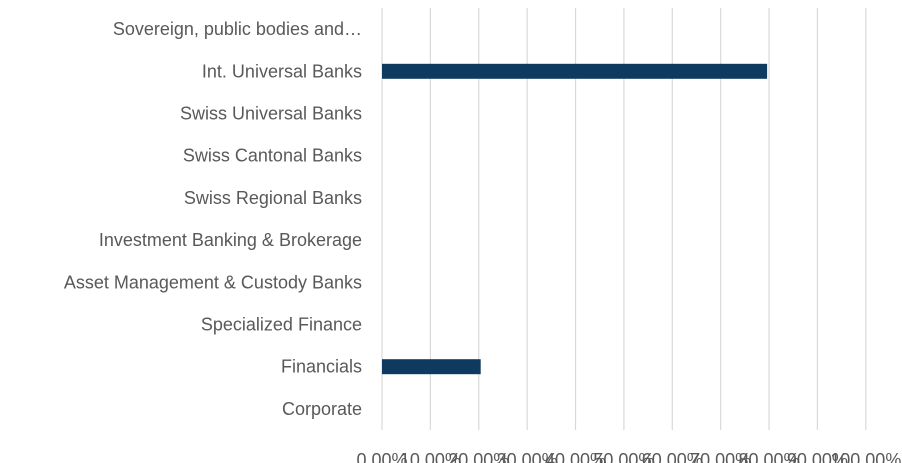 The width and height of the screenshot is (902, 463). What do you see at coordinates (282, 71) in the screenshot?
I see `category-label-1: Int. Universal Banks` at bounding box center [282, 71].